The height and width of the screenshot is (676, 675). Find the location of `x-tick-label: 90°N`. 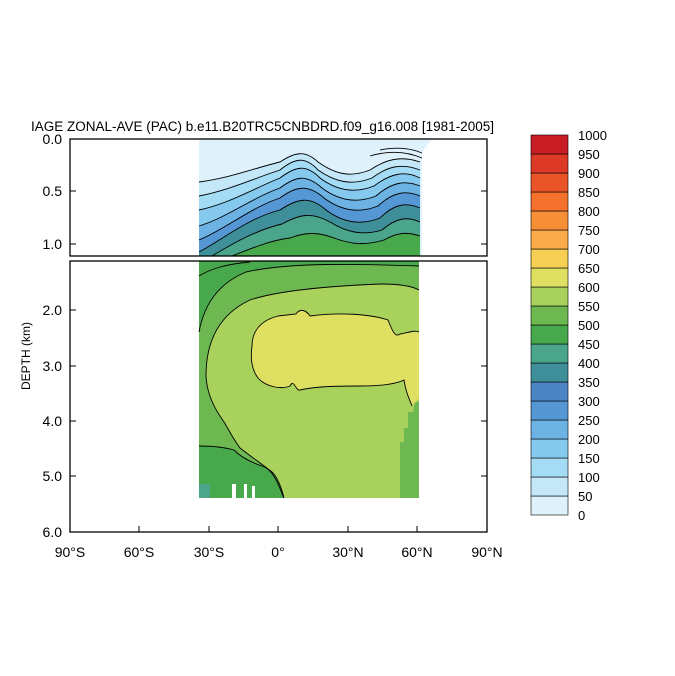

x-tick-label: 90°N is located at coordinates (486, 552).